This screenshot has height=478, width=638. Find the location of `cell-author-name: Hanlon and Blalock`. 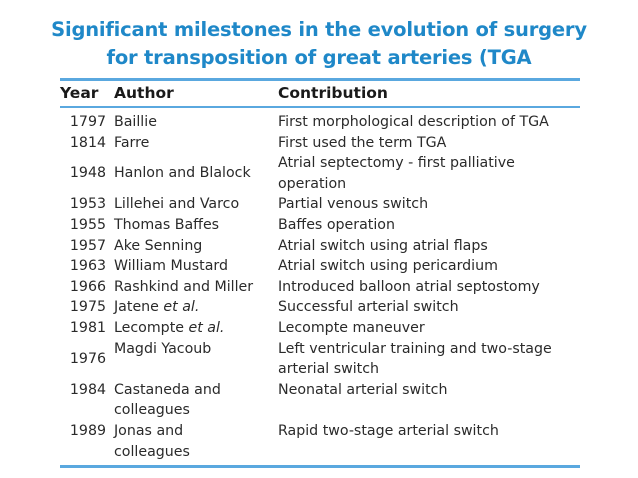

cell-author-name: Hanlon and Blalock is located at coordinates (182, 173).